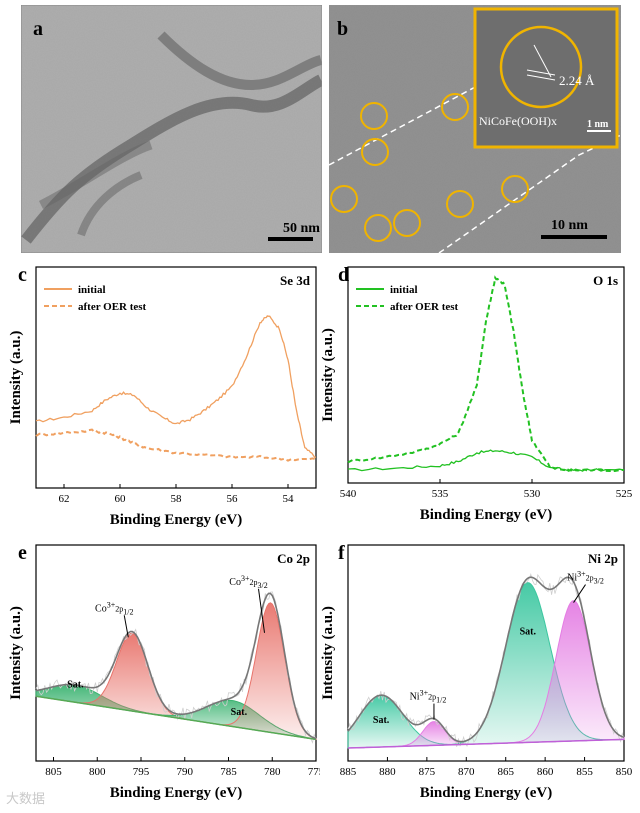  Describe the element at coordinates (624, 772) in the screenshot. I see `x-tick-label: 850` at that location.